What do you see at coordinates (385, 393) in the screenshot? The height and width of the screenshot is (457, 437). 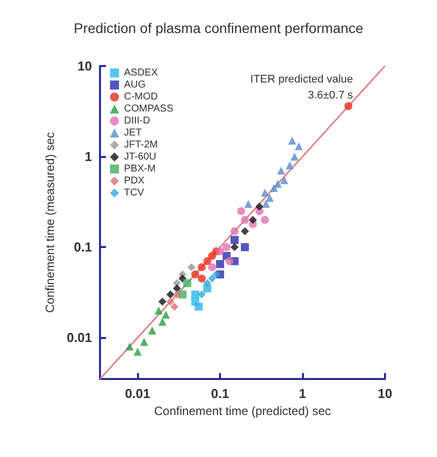 I see `x-tick-label: 10` at bounding box center [385, 393].